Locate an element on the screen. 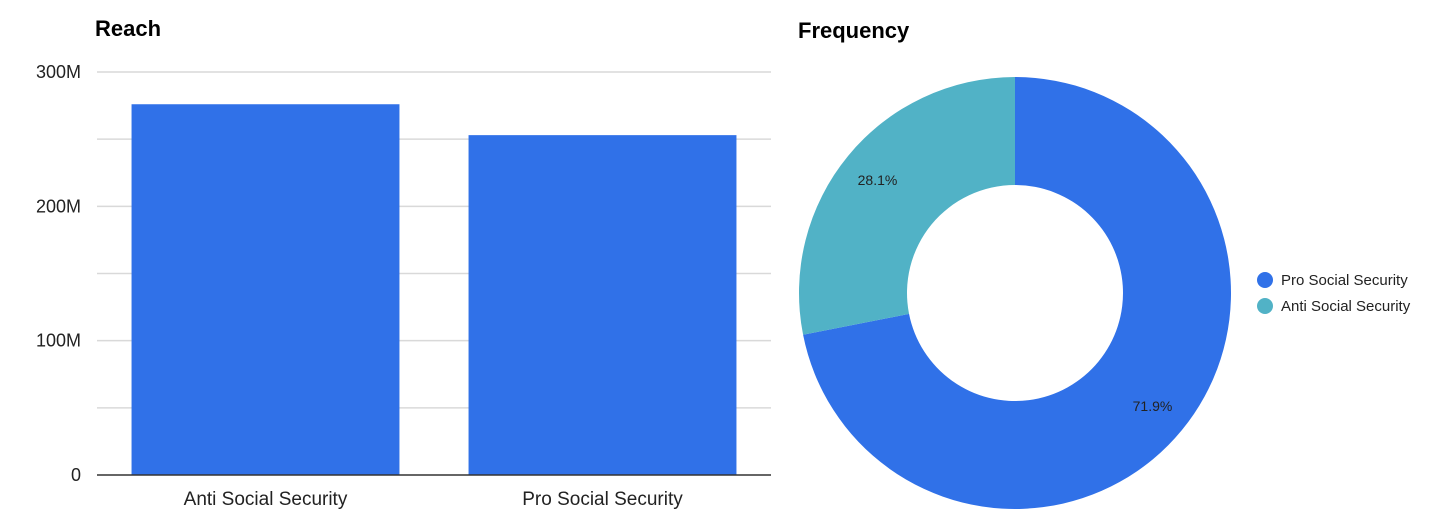  legend-label: Pro Social Security is located at coordinates (1344, 280).